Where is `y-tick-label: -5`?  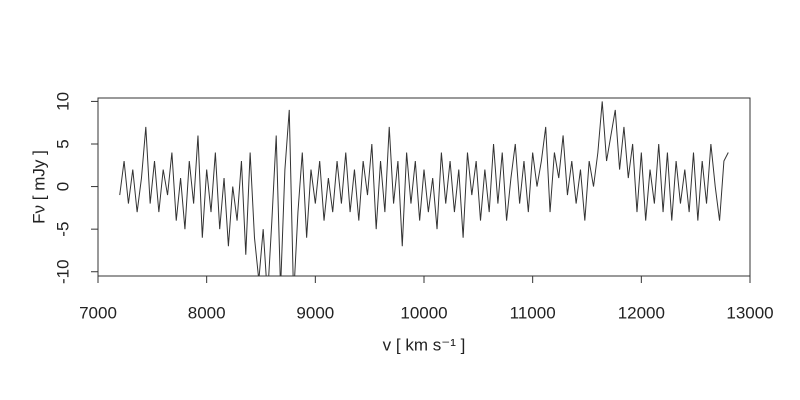 y-tick-label: -5 is located at coordinates (62, 229).